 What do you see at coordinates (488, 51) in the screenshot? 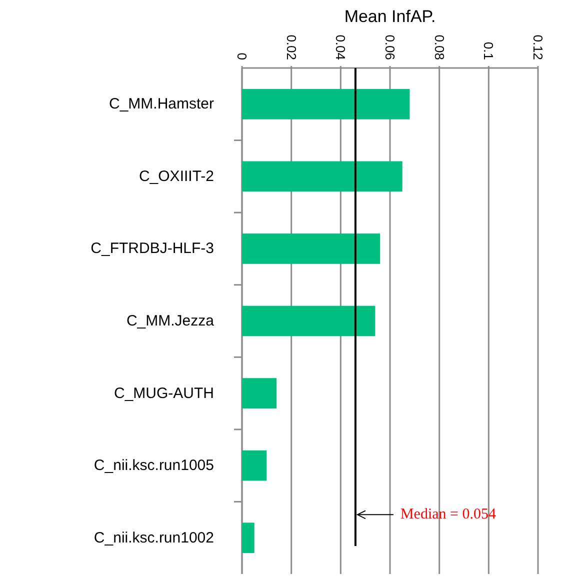
I see `x-tick-label: 0.1` at bounding box center [488, 51].